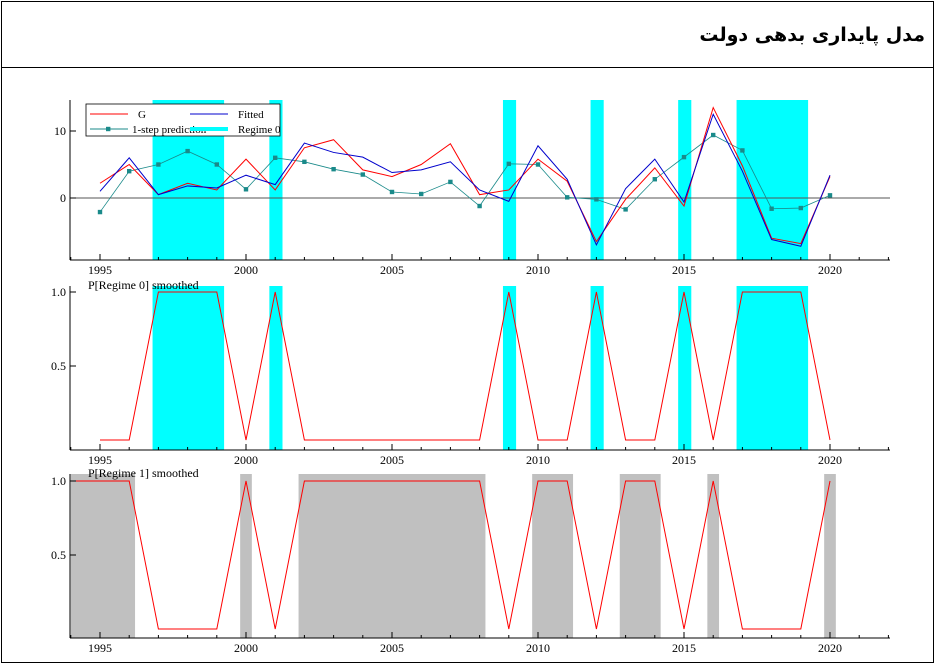 The width and height of the screenshot is (937, 666). I want to click on legend-label: G, so click(142, 115).